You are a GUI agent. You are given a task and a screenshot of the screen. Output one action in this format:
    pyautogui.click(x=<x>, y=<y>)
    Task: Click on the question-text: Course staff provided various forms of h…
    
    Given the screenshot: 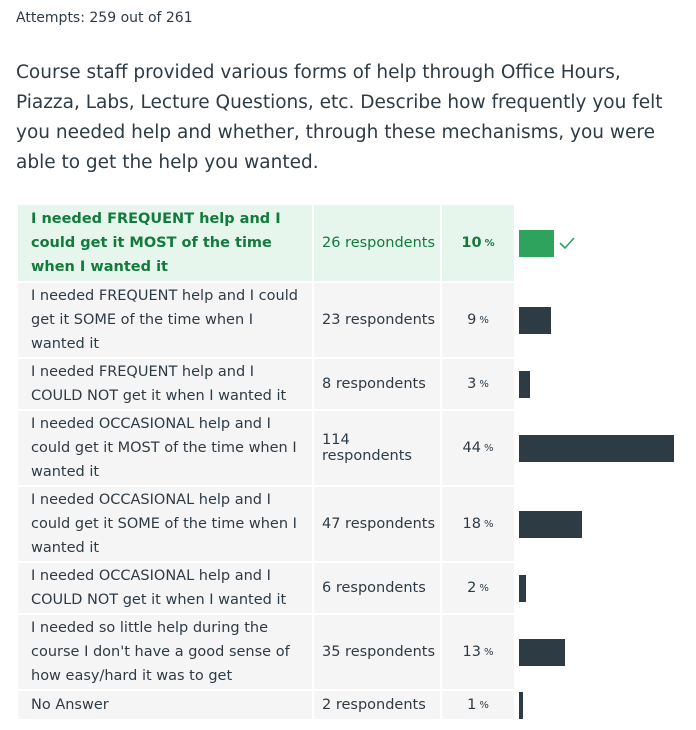 What is the action you would take?
    pyautogui.click(x=339, y=117)
    